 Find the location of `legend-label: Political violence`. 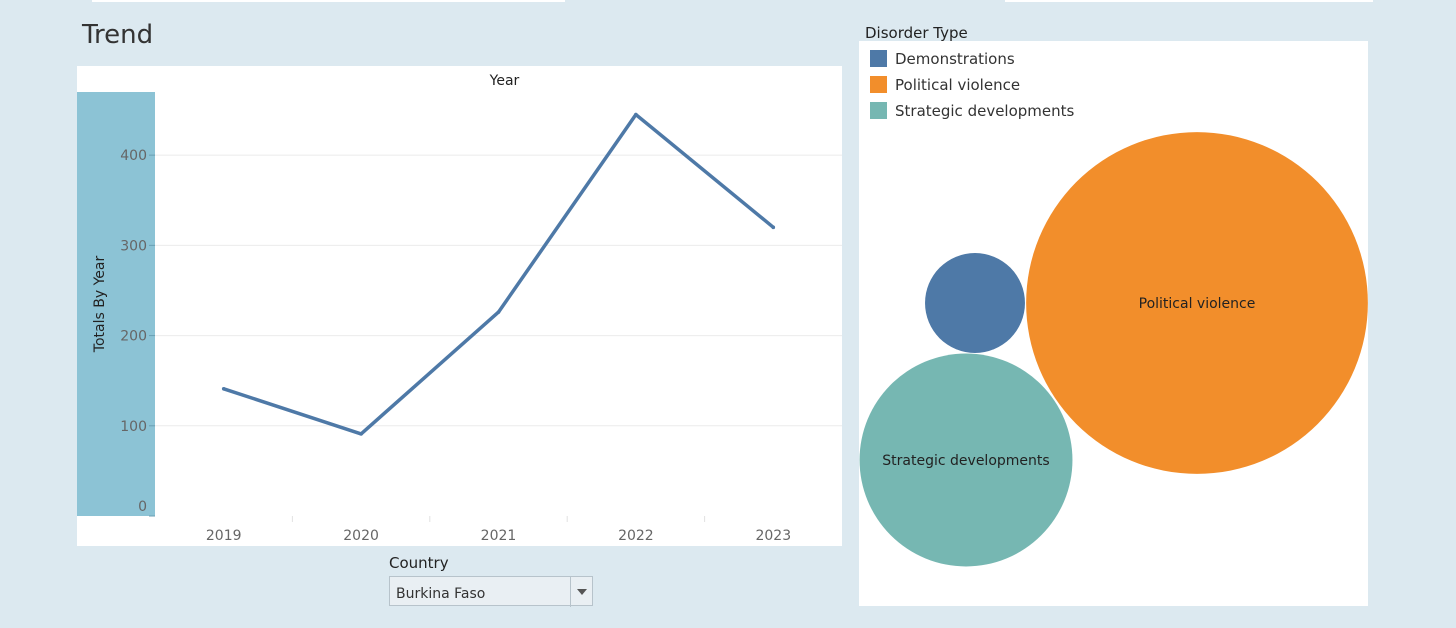

legend-label: Political violence is located at coordinates (958, 85).